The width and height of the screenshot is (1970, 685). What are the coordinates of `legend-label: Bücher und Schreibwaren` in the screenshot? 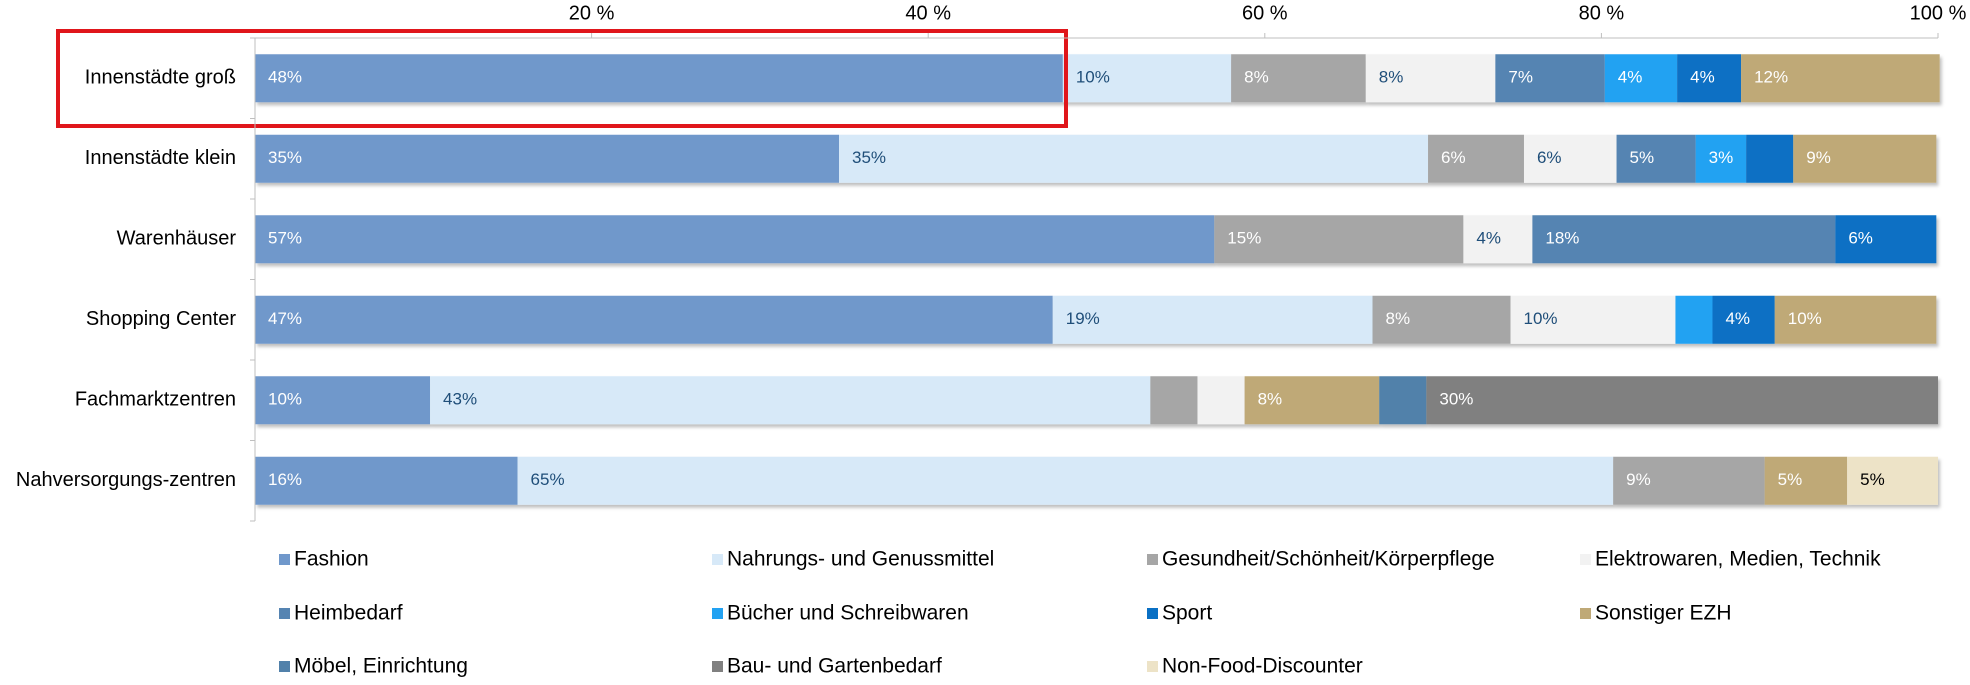 It's located at (848, 613).